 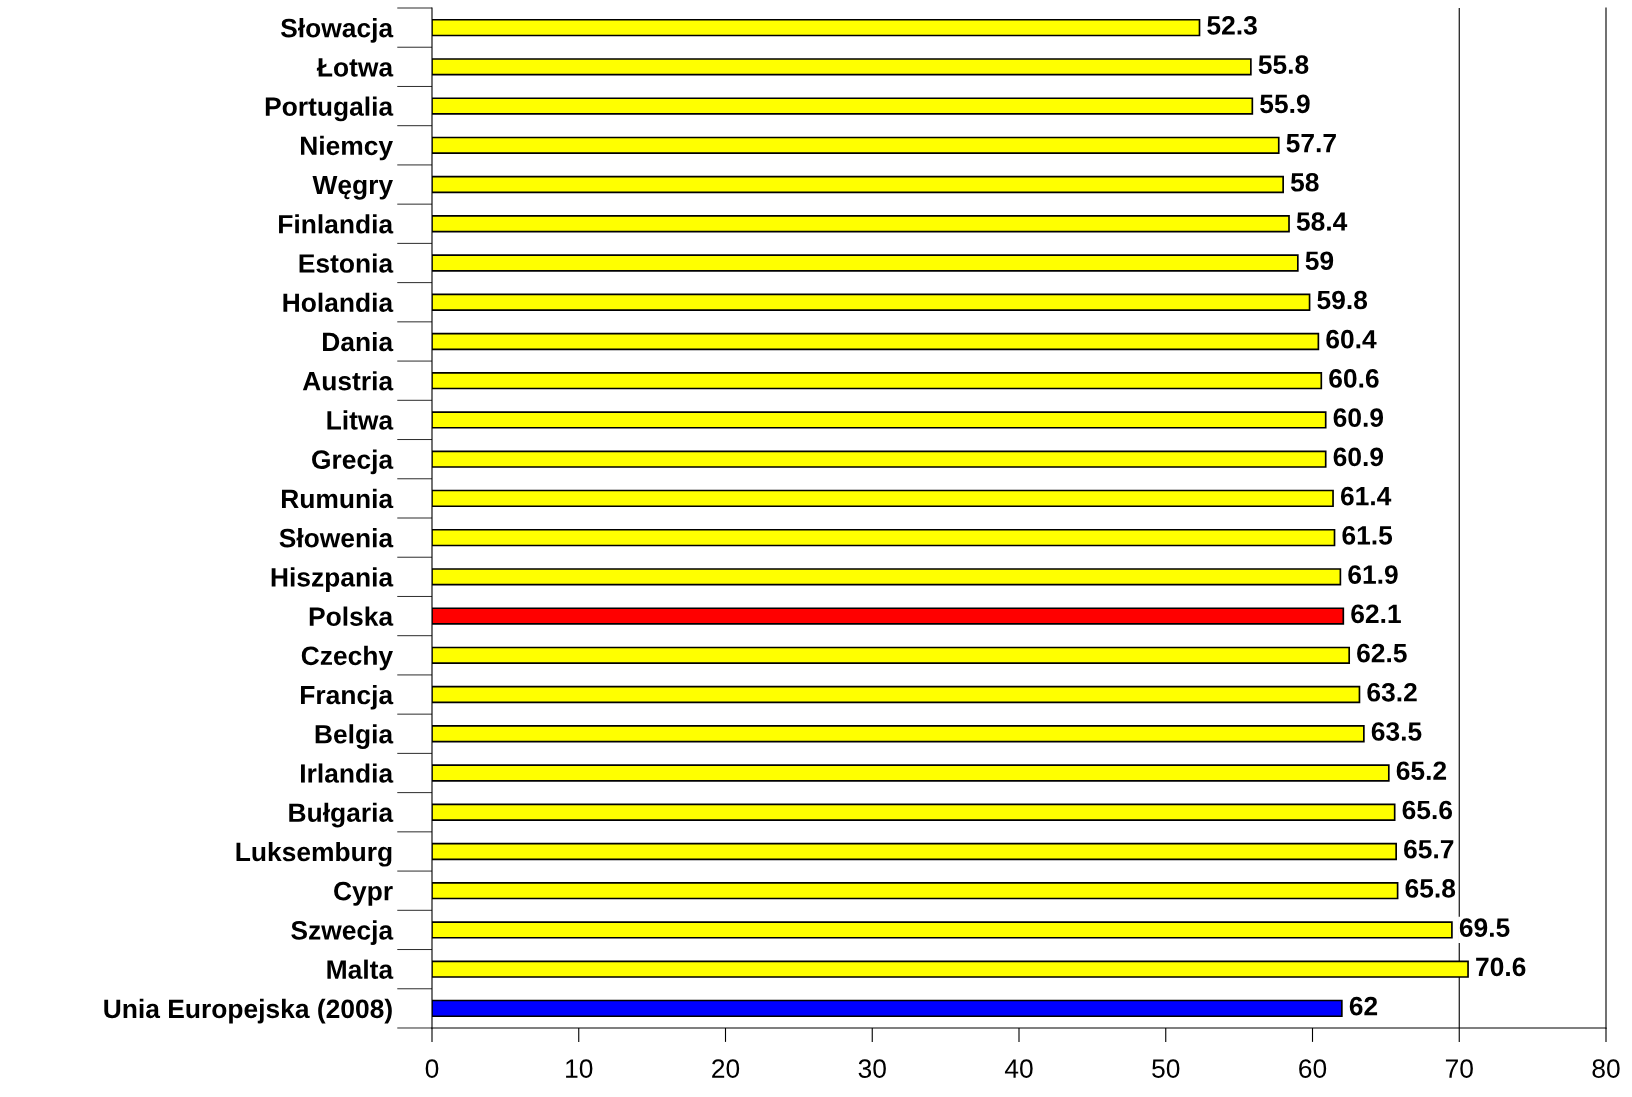 What do you see at coordinates (1311, 143) in the screenshot?
I see `data-label: 57.7` at bounding box center [1311, 143].